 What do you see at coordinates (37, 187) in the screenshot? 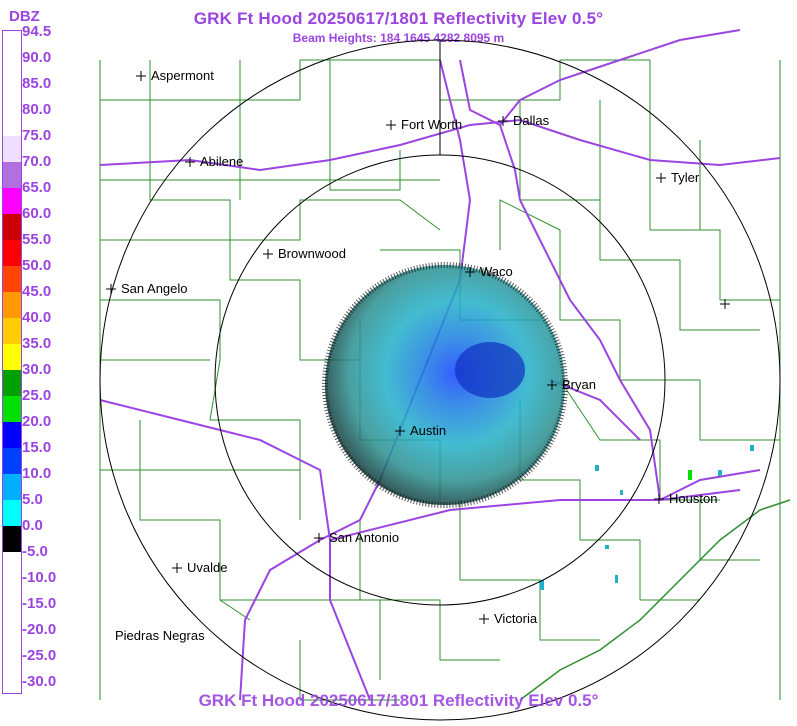
I see `legend-label: 65.0` at bounding box center [37, 187].